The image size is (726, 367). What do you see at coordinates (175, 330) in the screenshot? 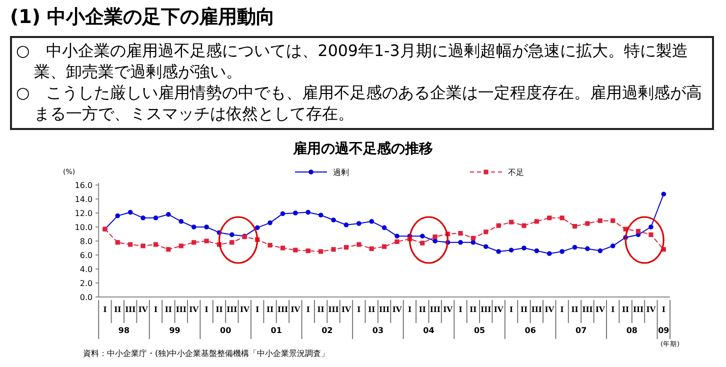
I see `text: 99` at bounding box center [175, 330].